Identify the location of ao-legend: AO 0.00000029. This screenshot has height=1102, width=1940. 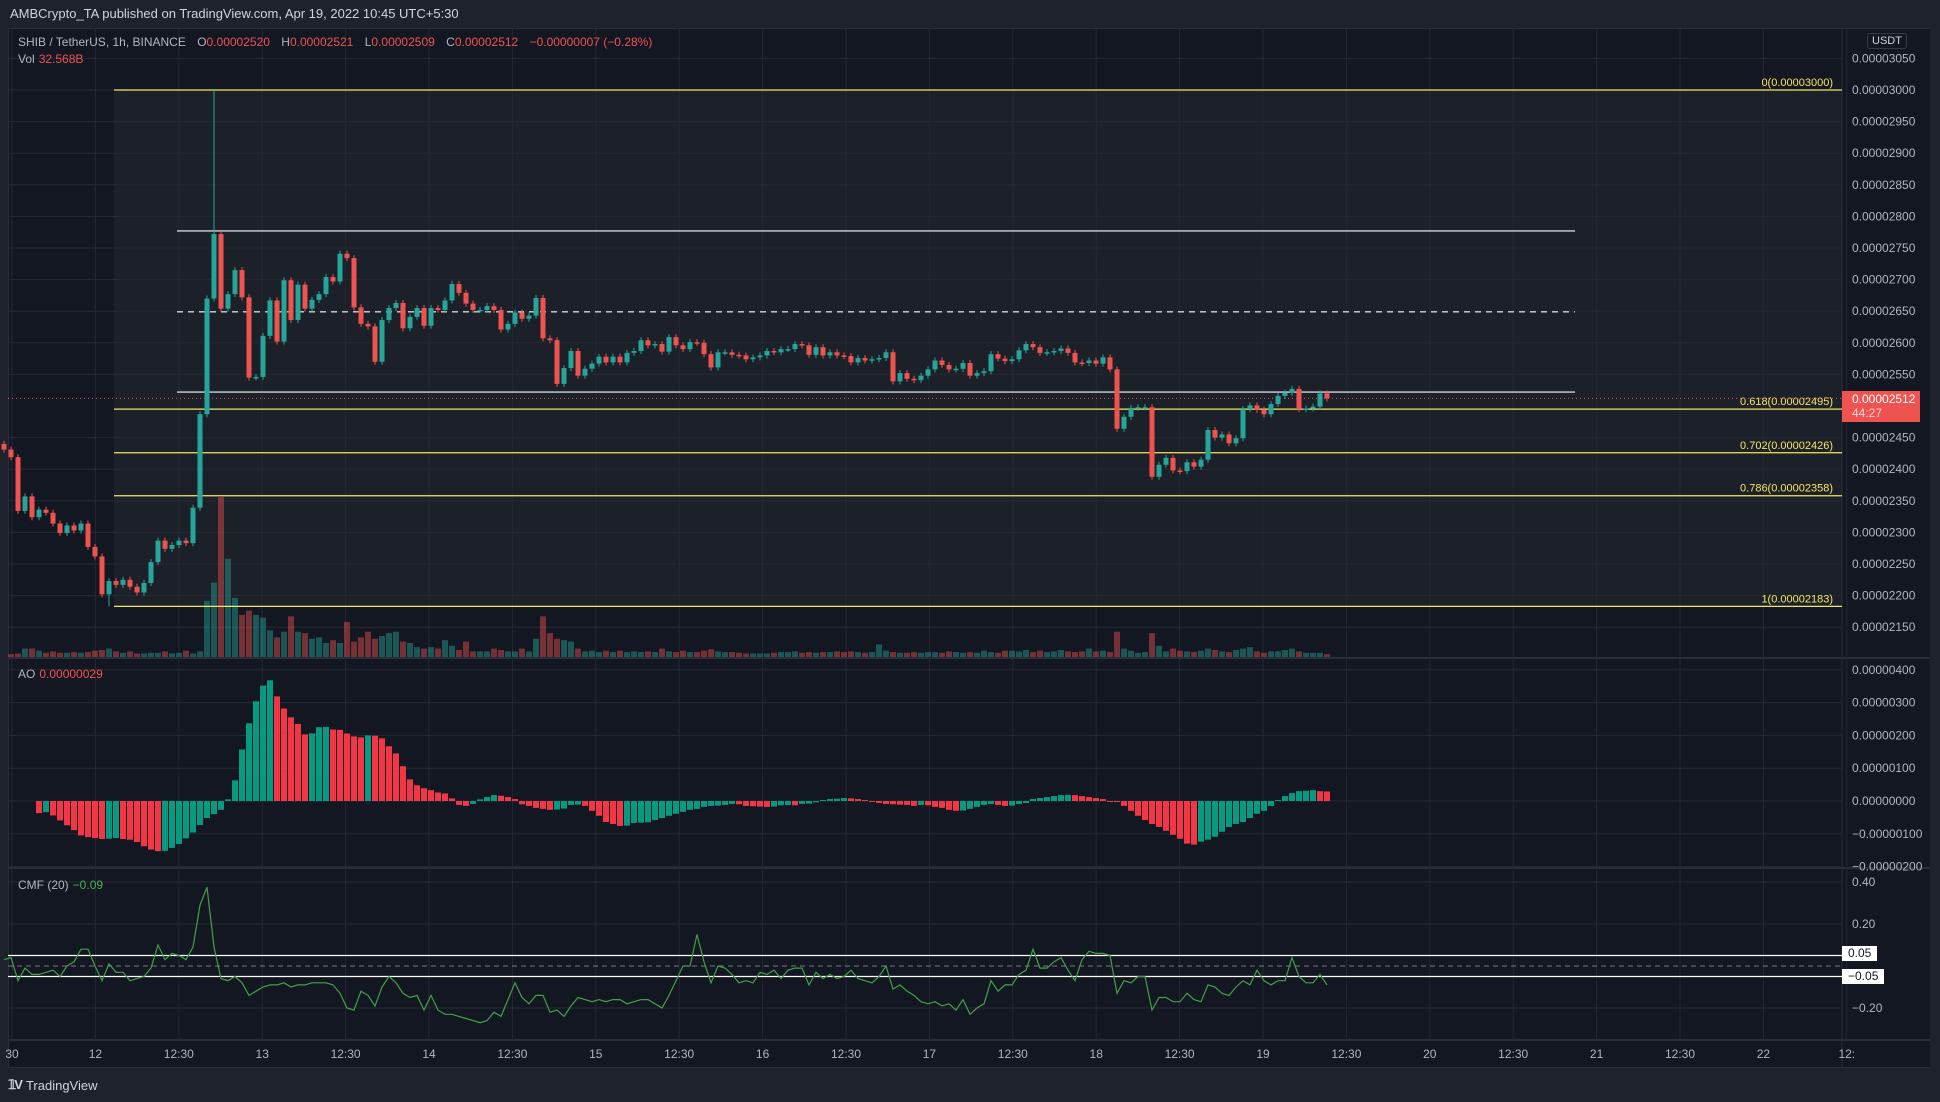
(62, 674).